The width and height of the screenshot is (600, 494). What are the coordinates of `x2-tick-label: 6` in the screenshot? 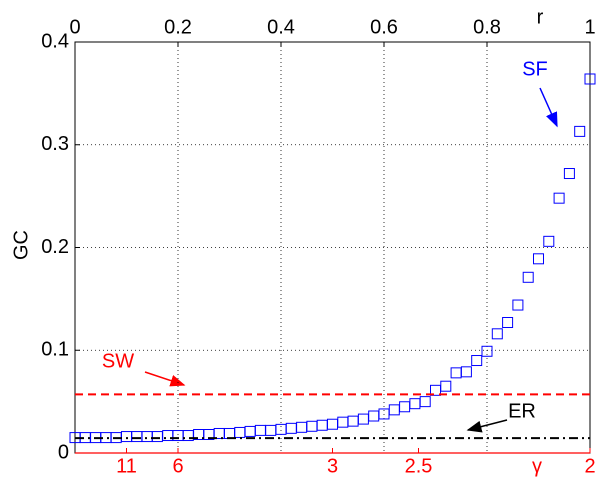 It's located at (177, 466).